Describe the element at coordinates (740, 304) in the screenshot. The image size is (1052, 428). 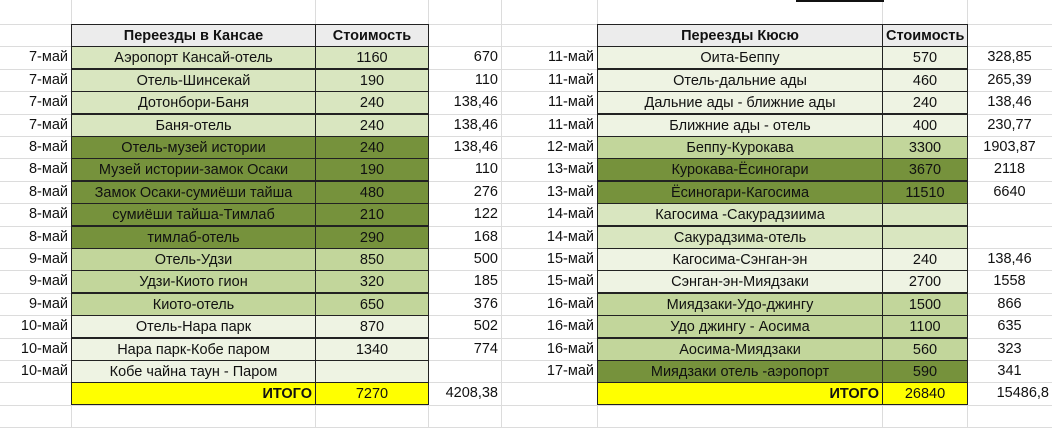
I see `route-cell: Миядзаки-Удо-джингу` at that location.